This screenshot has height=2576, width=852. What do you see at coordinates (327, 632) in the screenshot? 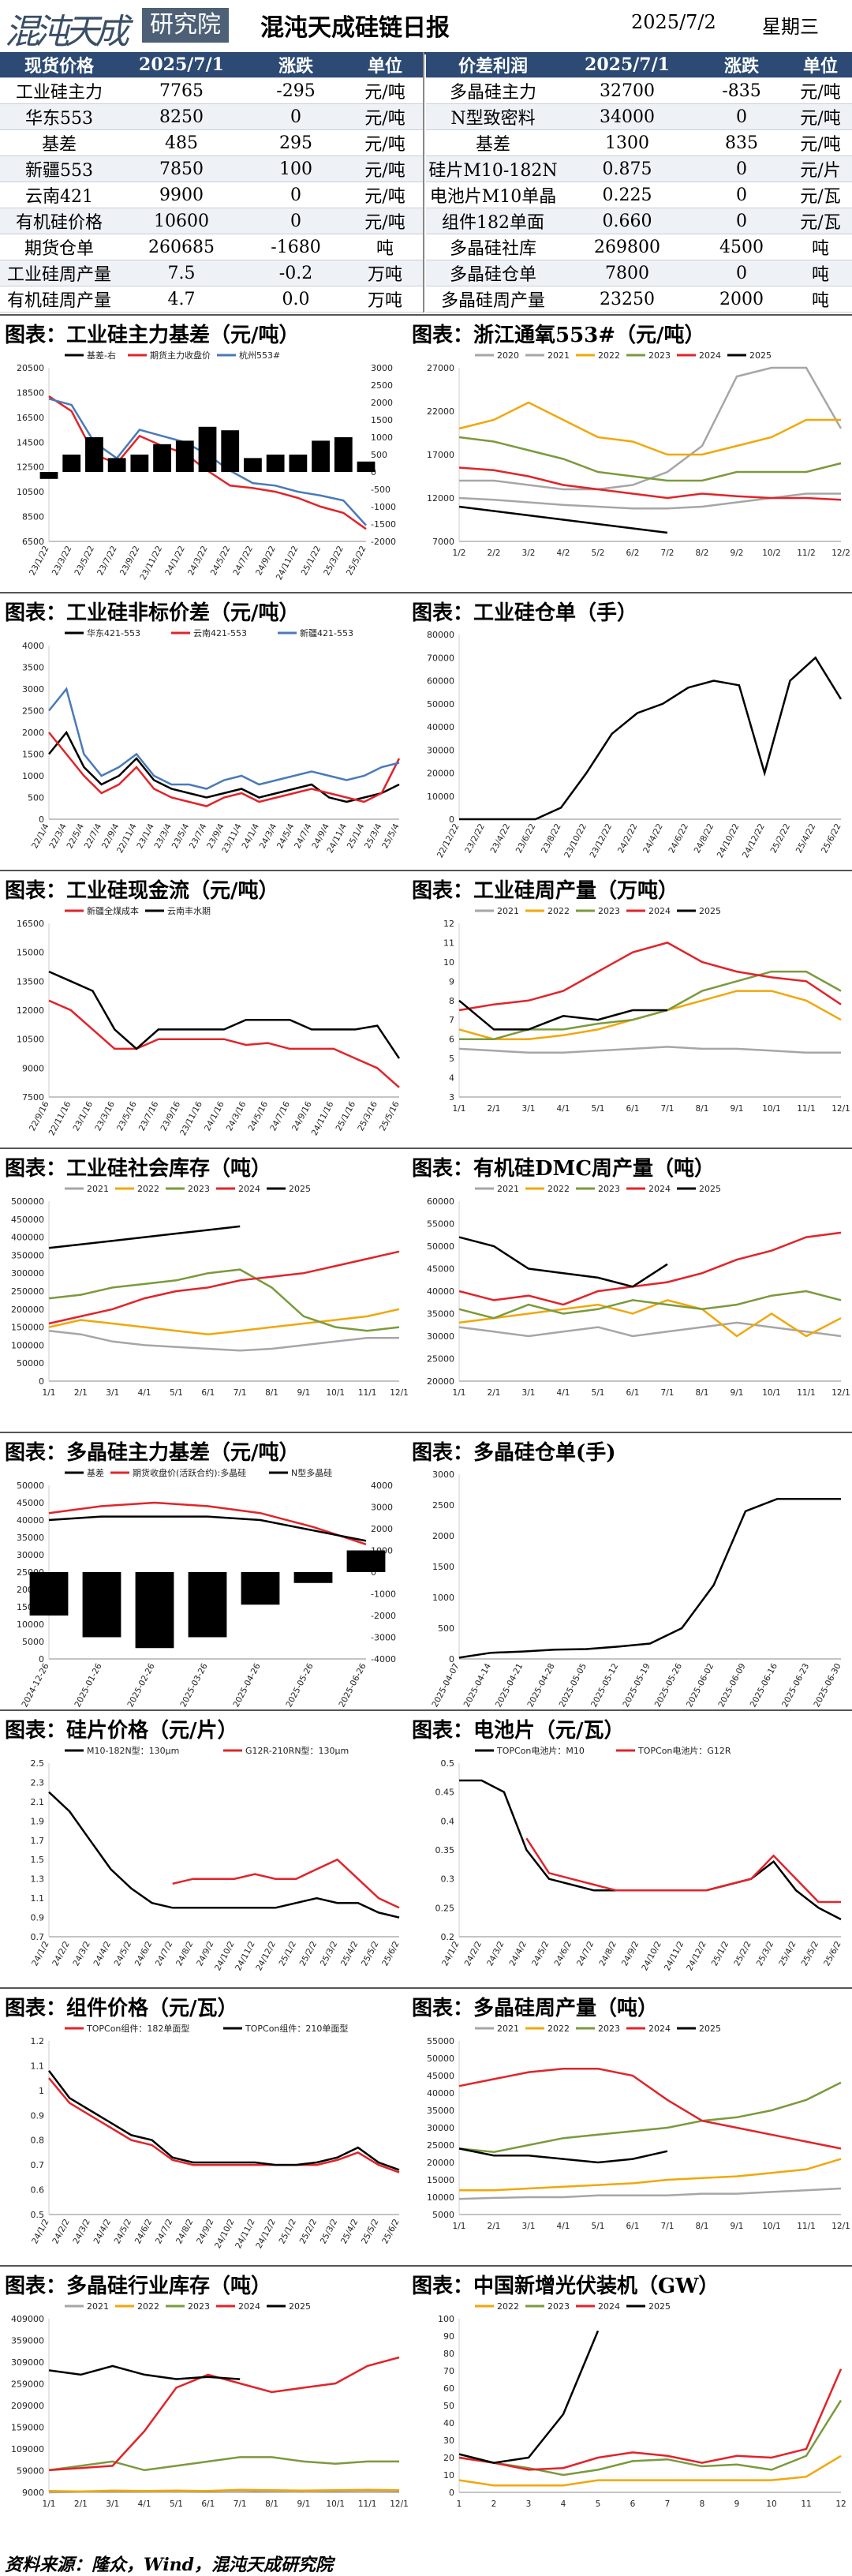
I see `legend-label: 新疆421-553` at bounding box center [327, 632].